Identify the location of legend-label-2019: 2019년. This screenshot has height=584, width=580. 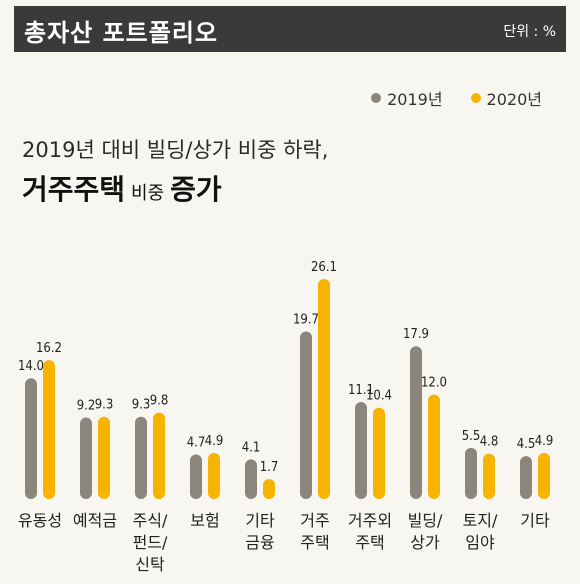
(415, 99).